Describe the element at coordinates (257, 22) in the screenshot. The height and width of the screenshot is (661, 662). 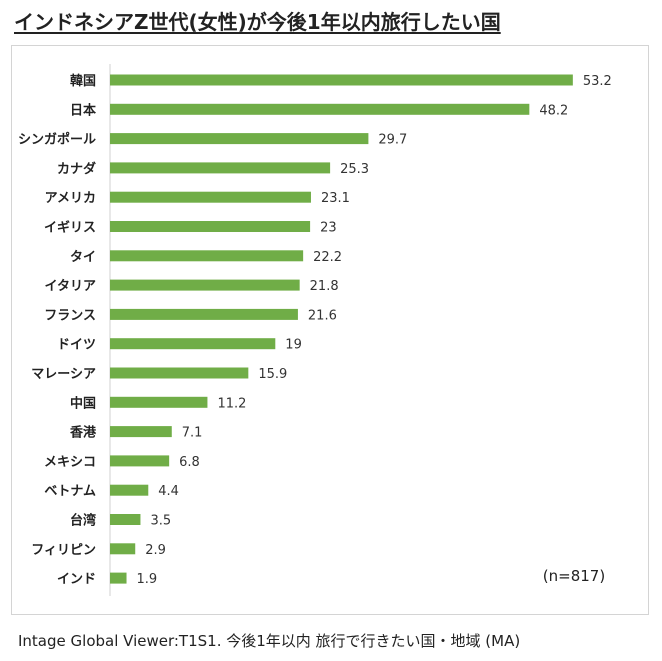
I see `chart-title: インドネシアZ世代(女性)が今後1年以内旅行したい国` at that location.